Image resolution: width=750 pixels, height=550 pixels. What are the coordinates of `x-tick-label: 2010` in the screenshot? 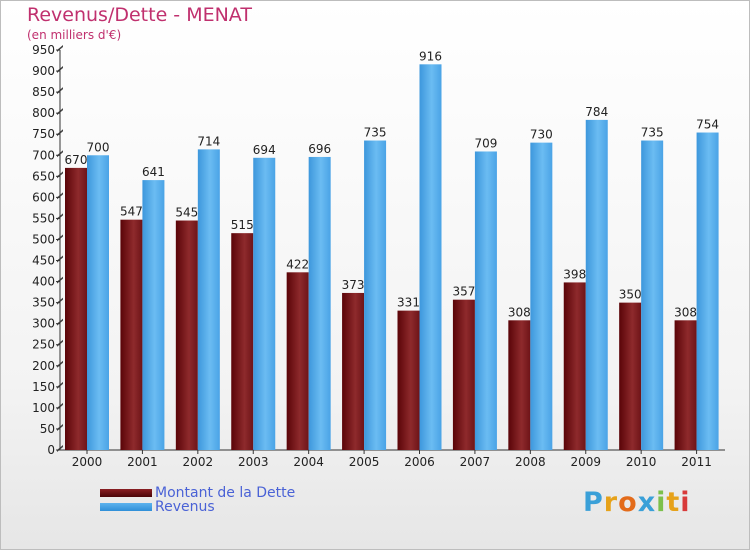 It's located at (641, 462).